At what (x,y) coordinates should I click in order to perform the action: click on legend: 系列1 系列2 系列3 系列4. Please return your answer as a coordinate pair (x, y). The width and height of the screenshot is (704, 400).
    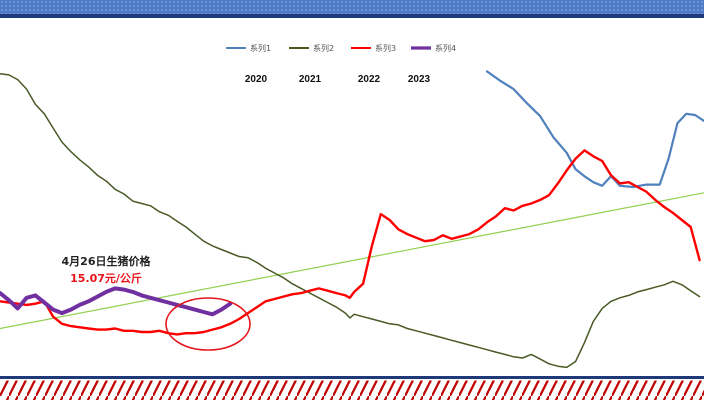
    Looking at the image, I should click on (341, 48).